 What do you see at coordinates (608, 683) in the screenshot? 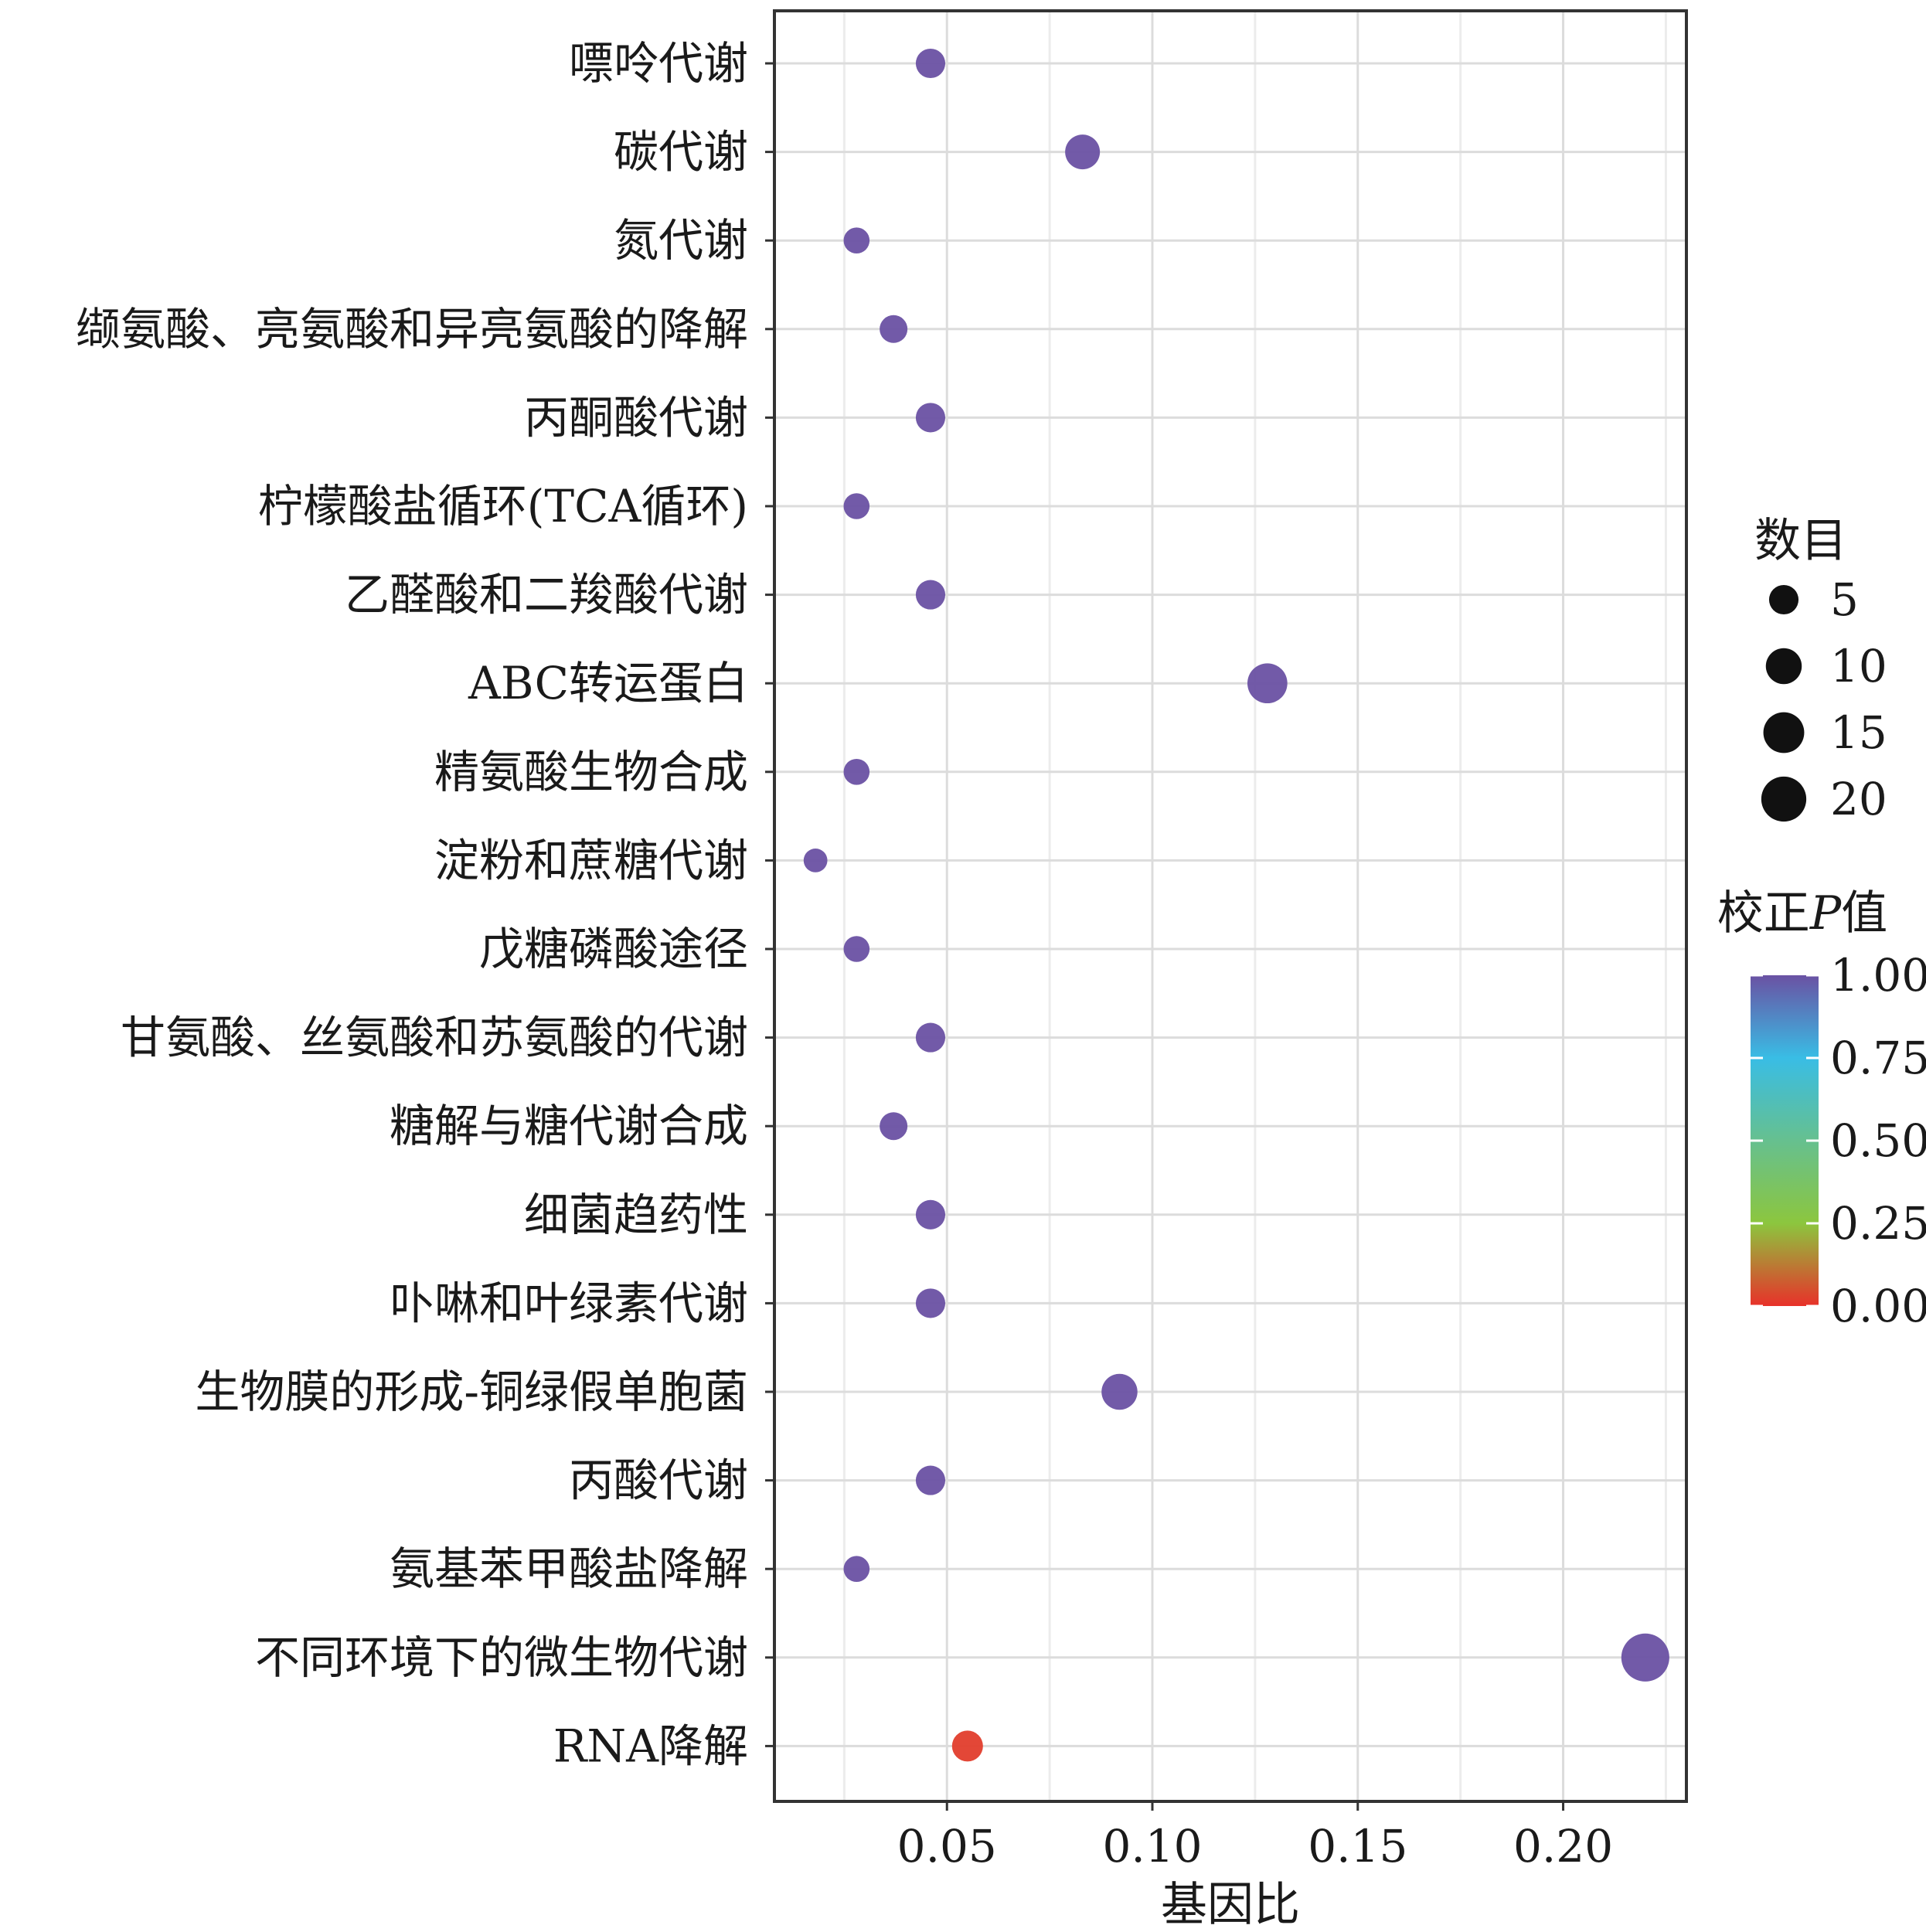
I see `y-tick-label: ABC转运蛋白` at bounding box center [608, 683].